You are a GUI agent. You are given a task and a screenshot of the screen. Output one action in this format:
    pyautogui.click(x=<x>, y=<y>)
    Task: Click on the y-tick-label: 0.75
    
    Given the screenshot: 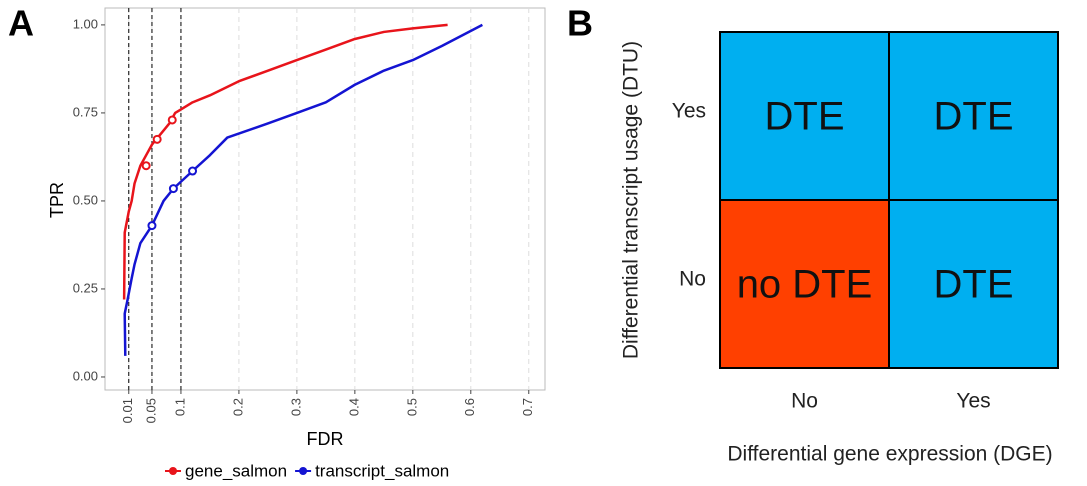 What is the action you would take?
    pyautogui.click(x=85, y=111)
    